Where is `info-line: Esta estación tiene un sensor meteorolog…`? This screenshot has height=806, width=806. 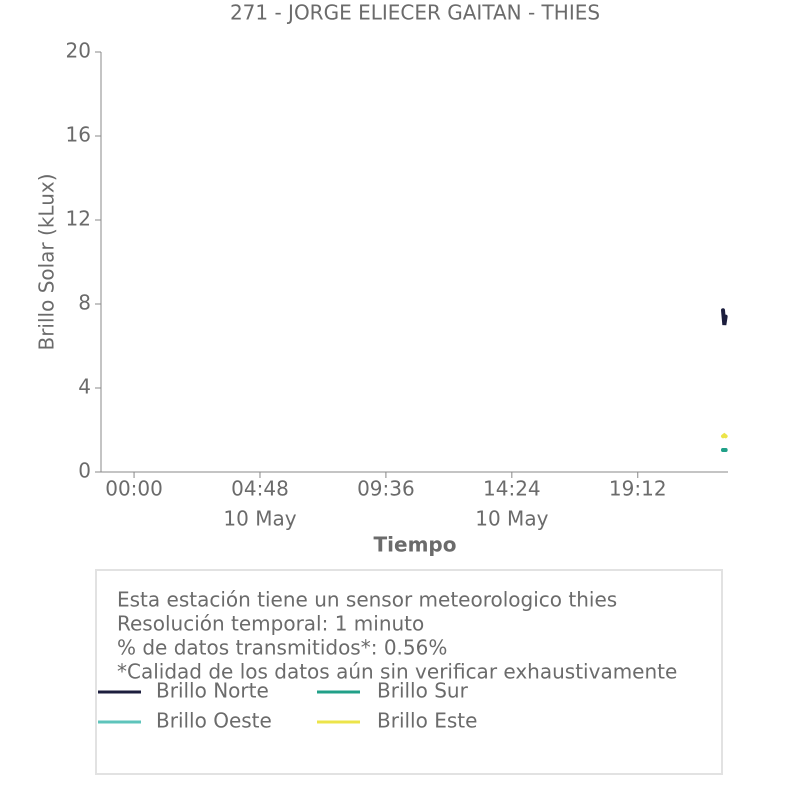
info-line: Esta estación tiene un sensor meteorolog… is located at coordinates (367, 600).